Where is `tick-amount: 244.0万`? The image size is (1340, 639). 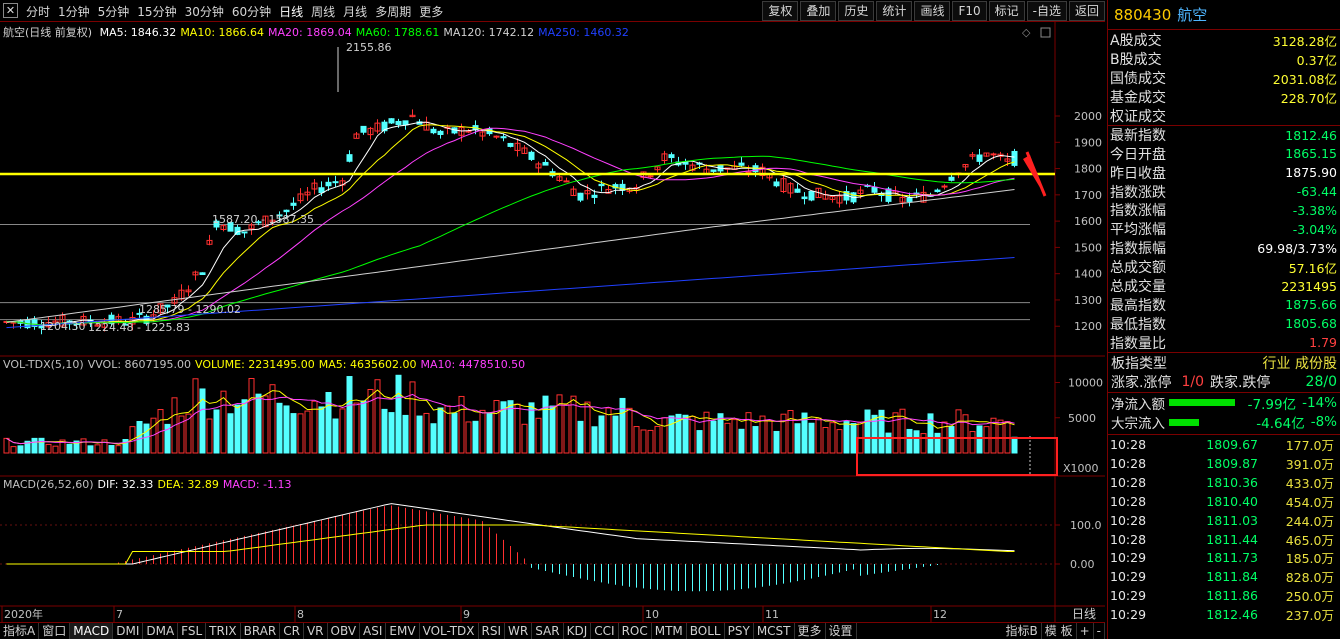
tick-amount: 244.0万 is located at coordinates (1309, 521).